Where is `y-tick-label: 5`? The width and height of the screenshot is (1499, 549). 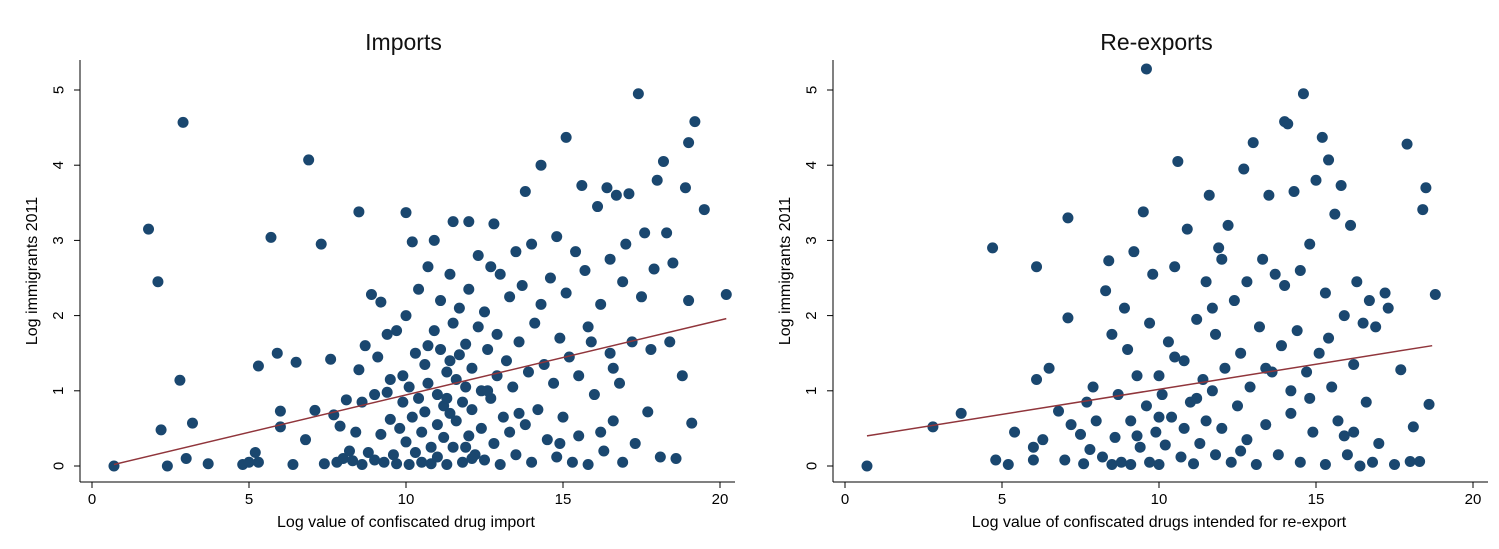
y-tick-label: 5 is located at coordinates (58, 90).